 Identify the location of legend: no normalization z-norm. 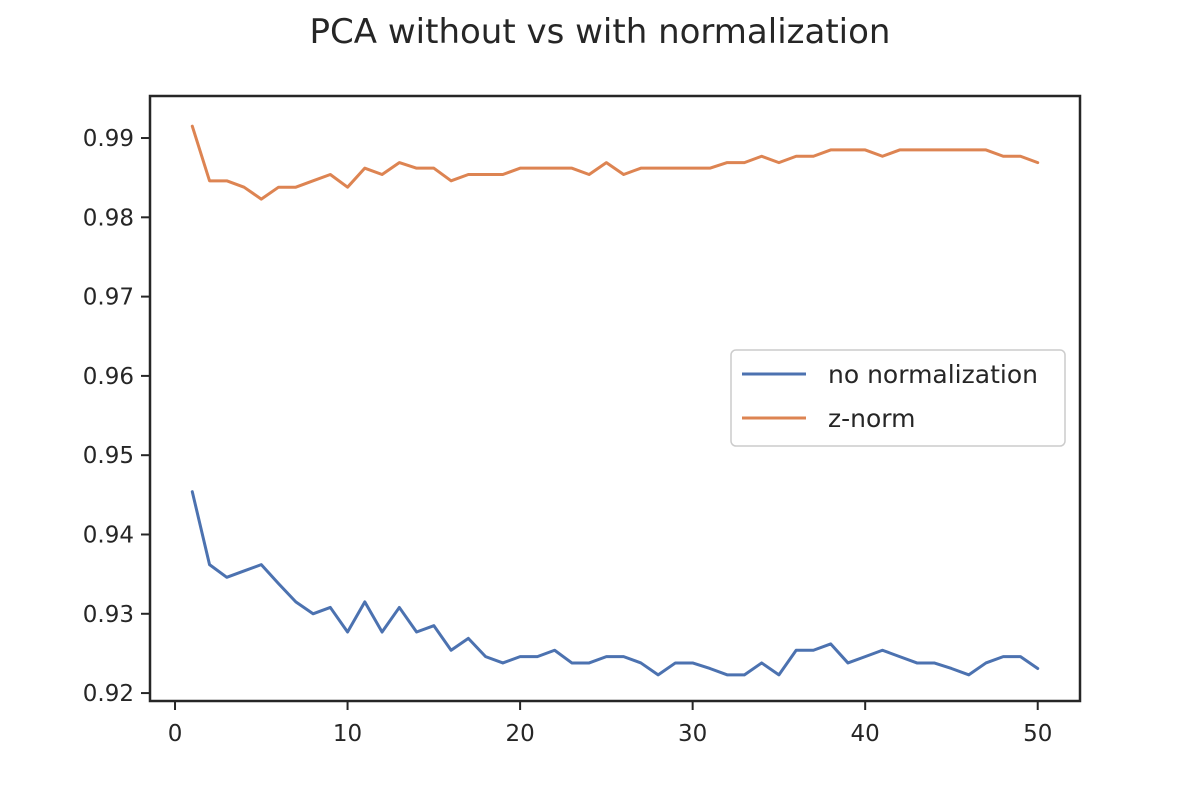
(898, 398).